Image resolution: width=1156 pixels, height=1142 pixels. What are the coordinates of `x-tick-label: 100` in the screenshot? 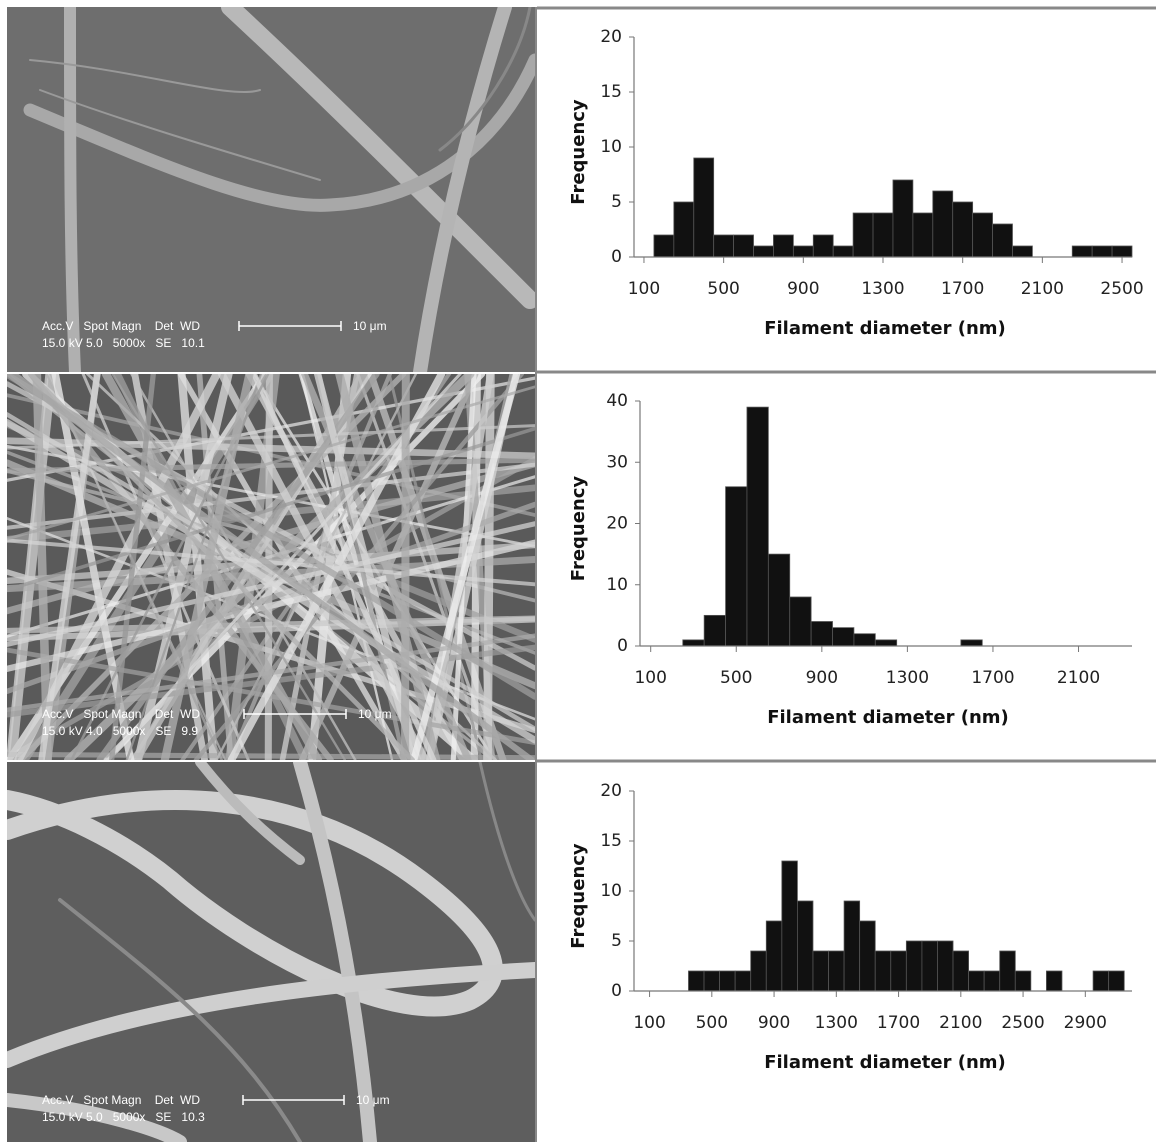 It's located at (650, 678).